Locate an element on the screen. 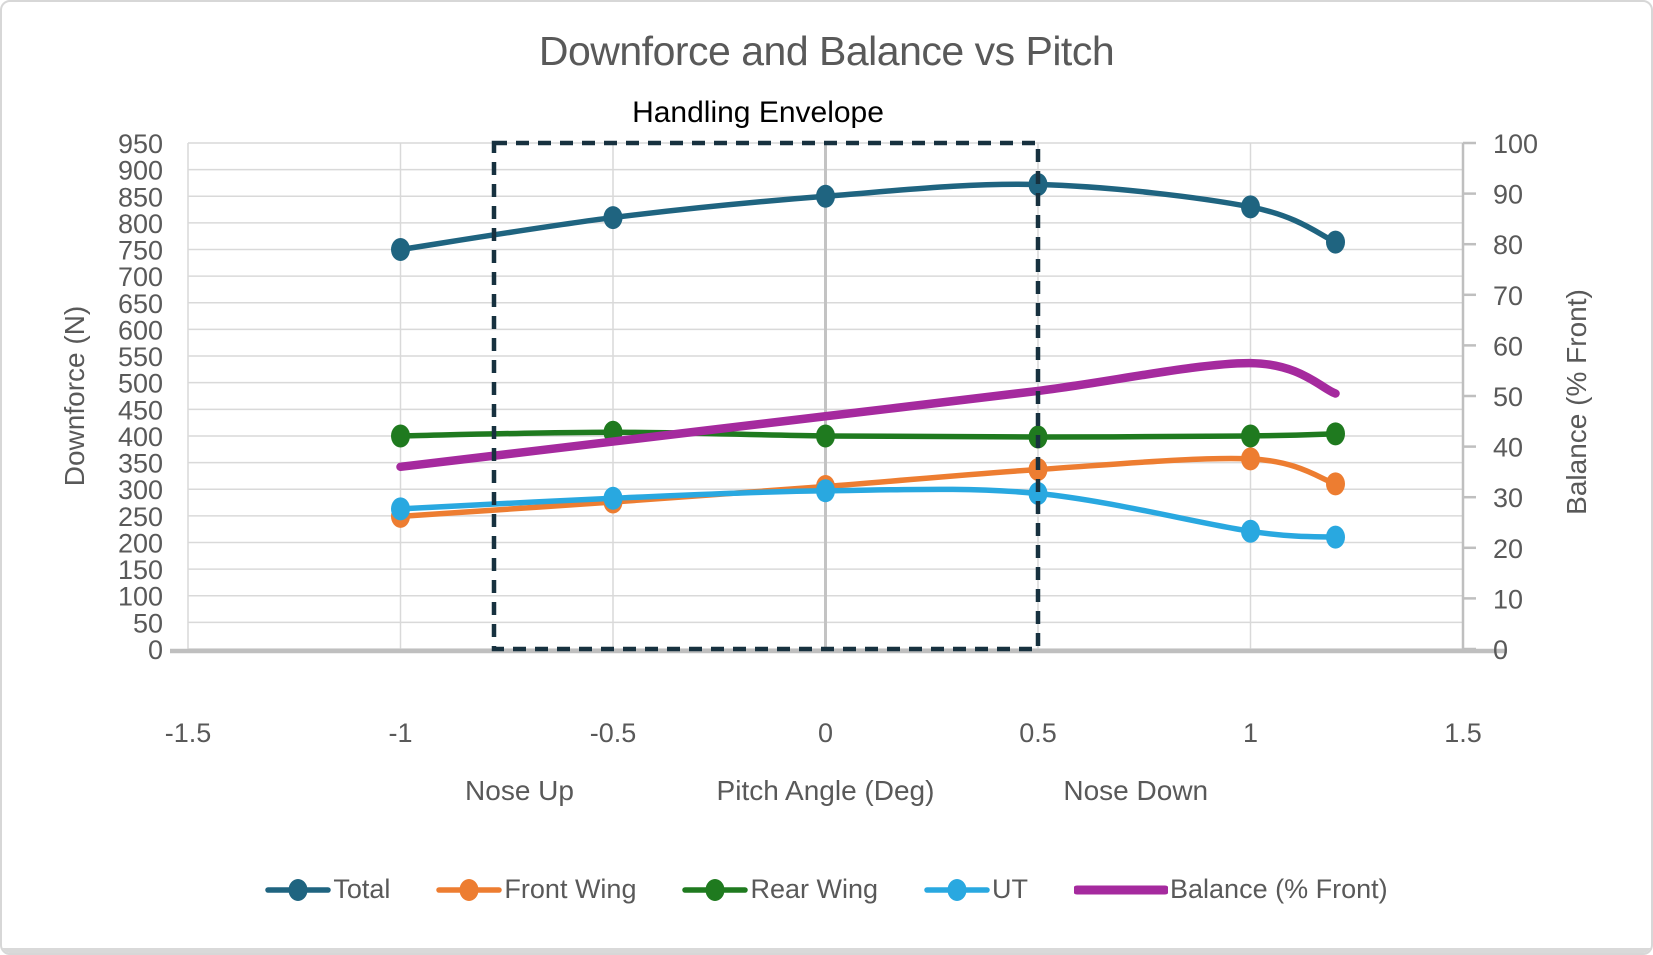  x-tick-label: 1 is located at coordinates (1250, 733).